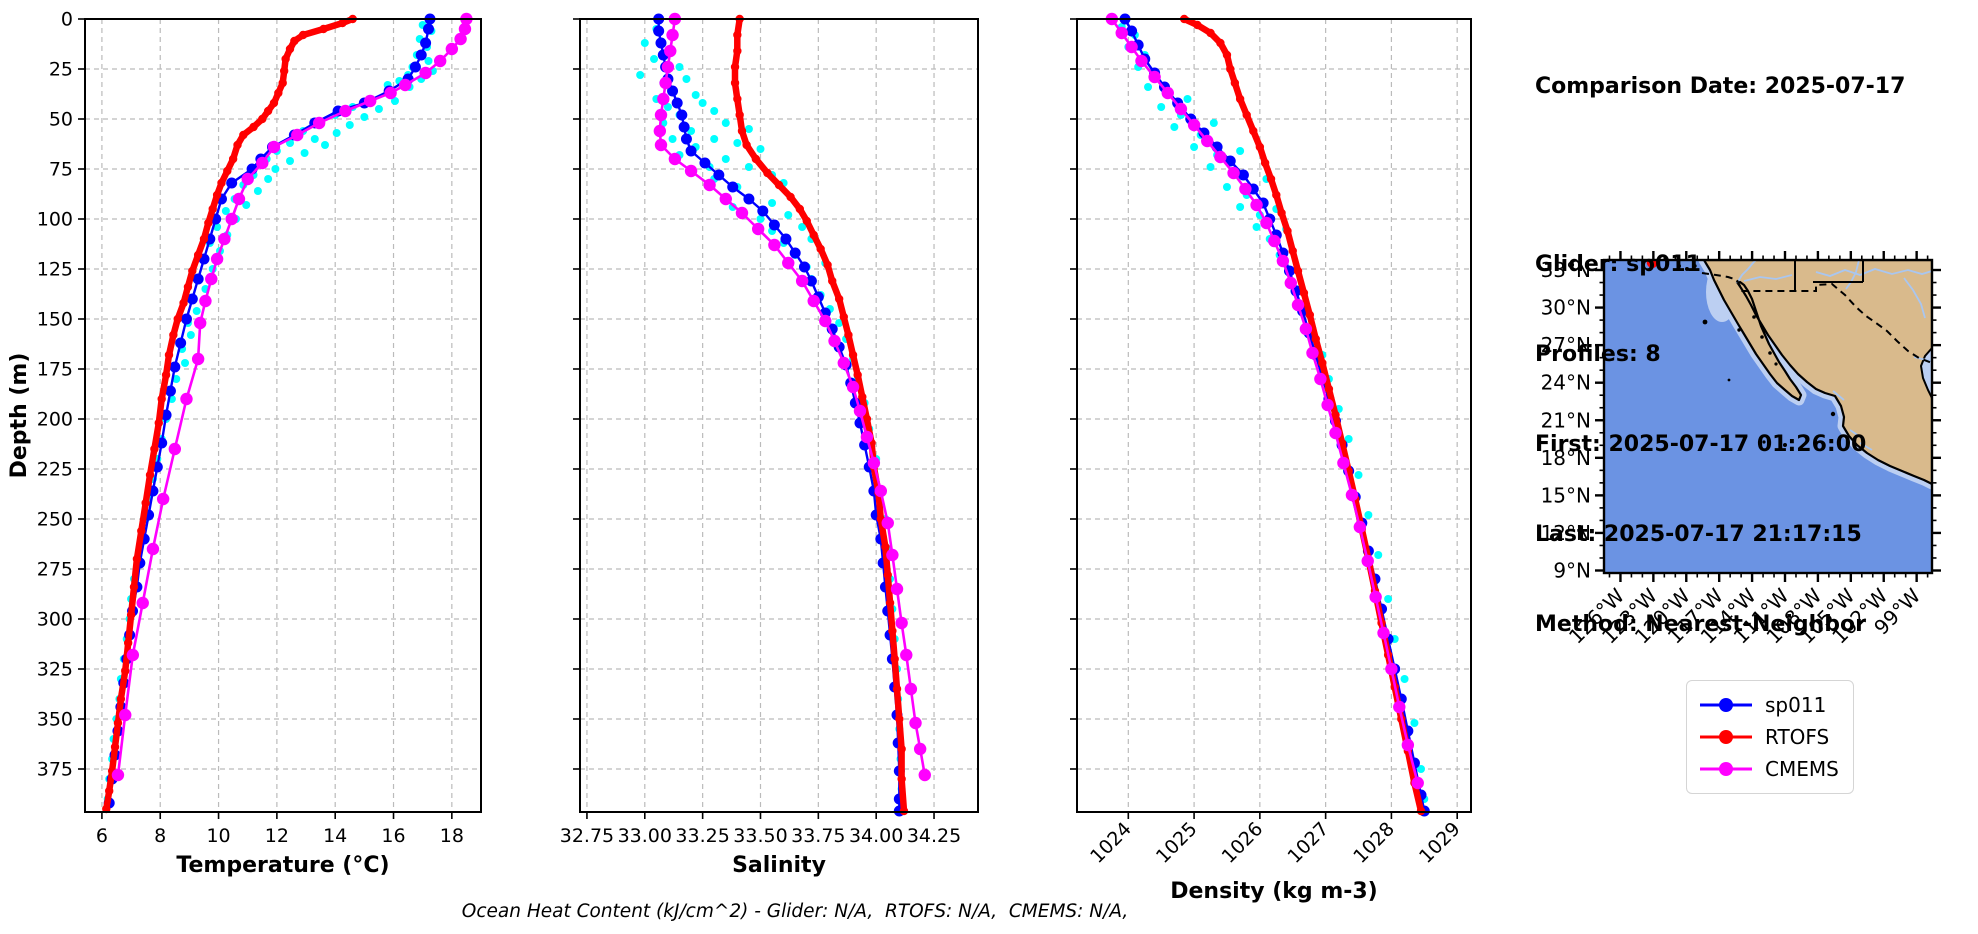  I want to click on legend-item-sp011: sp011, so click(1770, 705).